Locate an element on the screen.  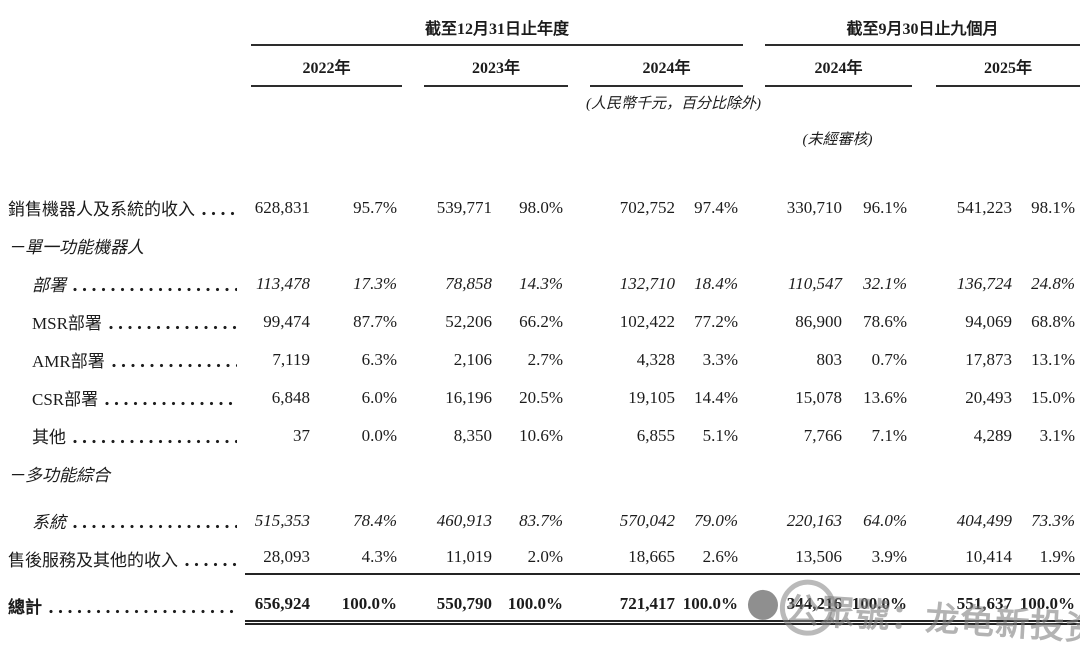
amount-cell: 550,790 is located at coordinates (449, 604).